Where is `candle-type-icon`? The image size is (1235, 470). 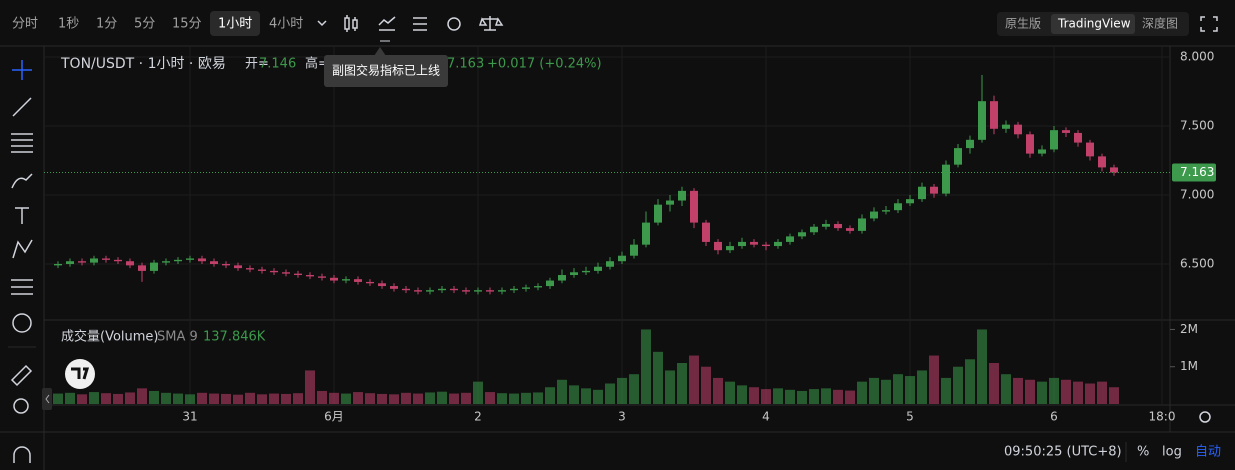
candle-type-icon is located at coordinates (351, 23).